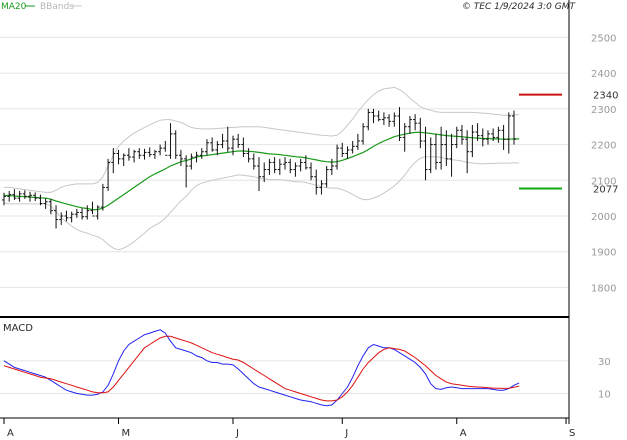 Image resolution: width=627 pixels, height=440 pixels. What do you see at coordinates (605, 96) in the screenshot?
I see `resistance-label: 2340` at bounding box center [605, 96].